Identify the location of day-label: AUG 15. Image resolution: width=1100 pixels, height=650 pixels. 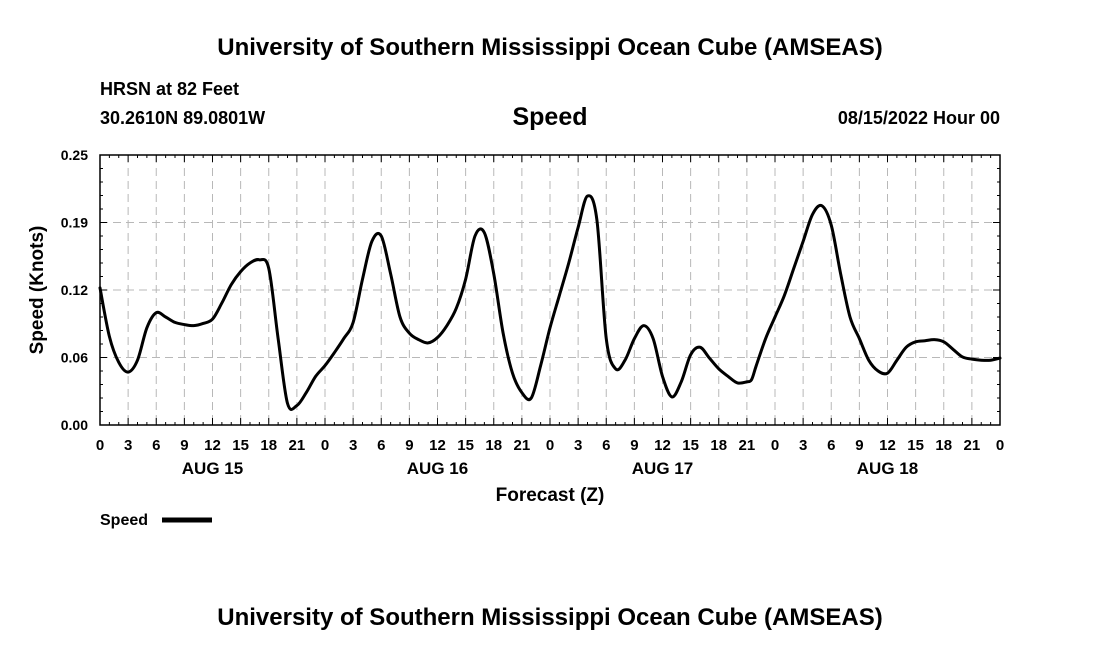
(212, 468).